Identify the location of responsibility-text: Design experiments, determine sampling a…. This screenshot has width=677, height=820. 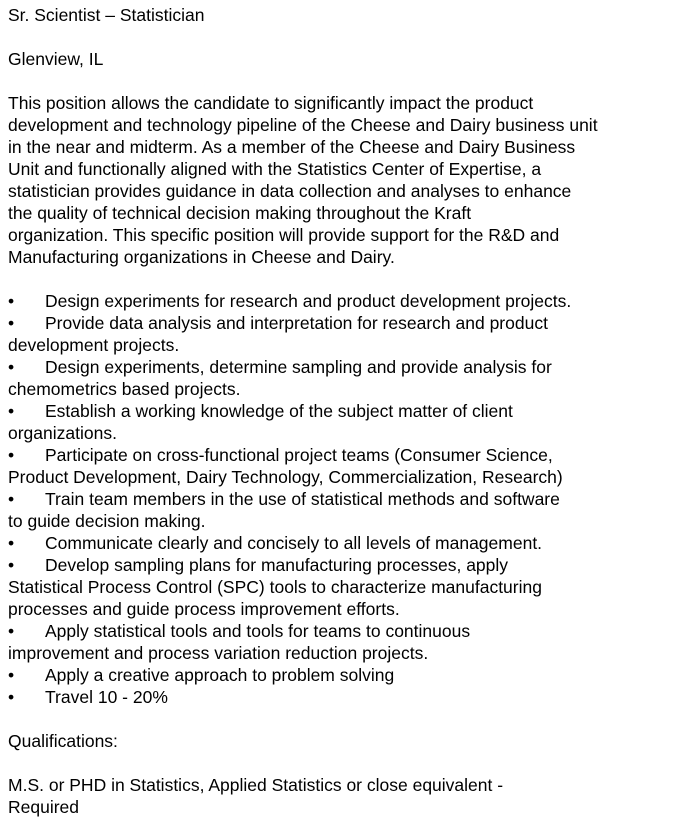
(298, 367).